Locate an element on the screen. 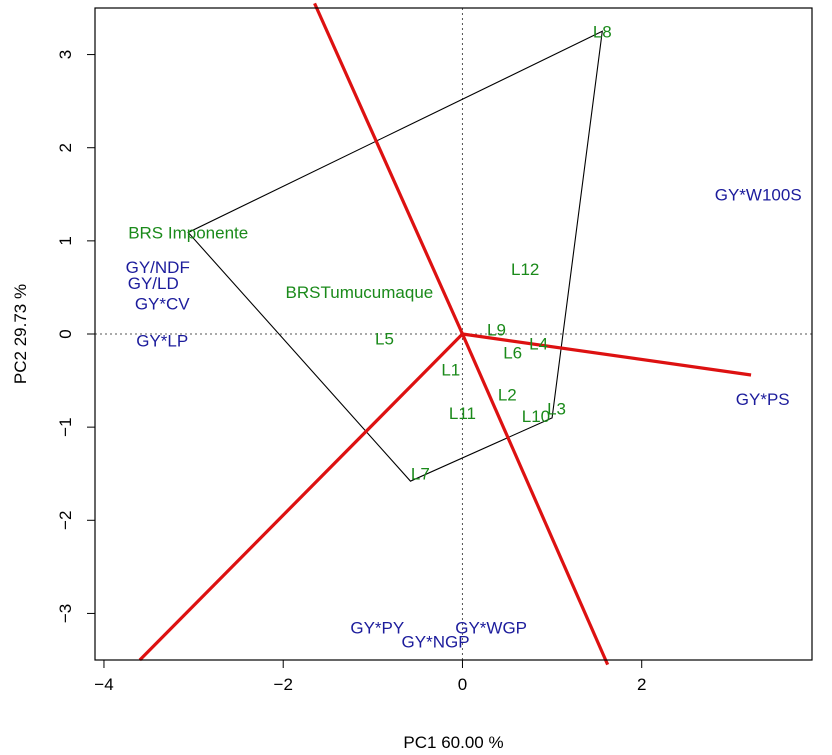 The height and width of the screenshot is (755, 832). genotype-label: L10 is located at coordinates (536, 416).